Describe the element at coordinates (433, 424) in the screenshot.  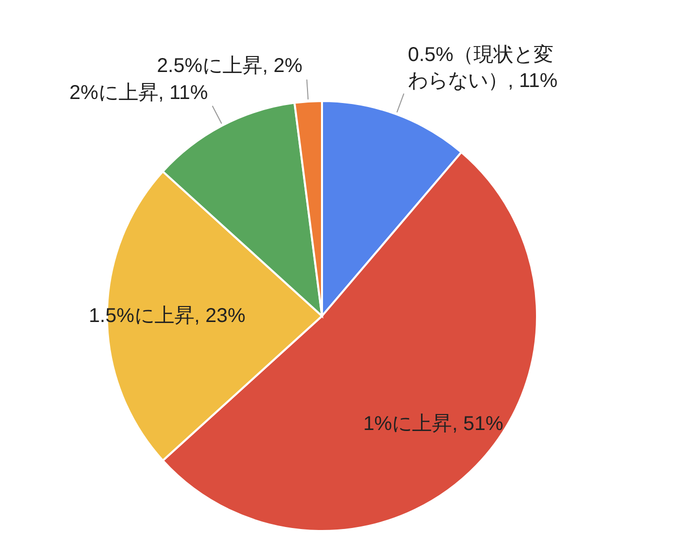
I see `slice-label: 1%に上昇, 51%` at that location.